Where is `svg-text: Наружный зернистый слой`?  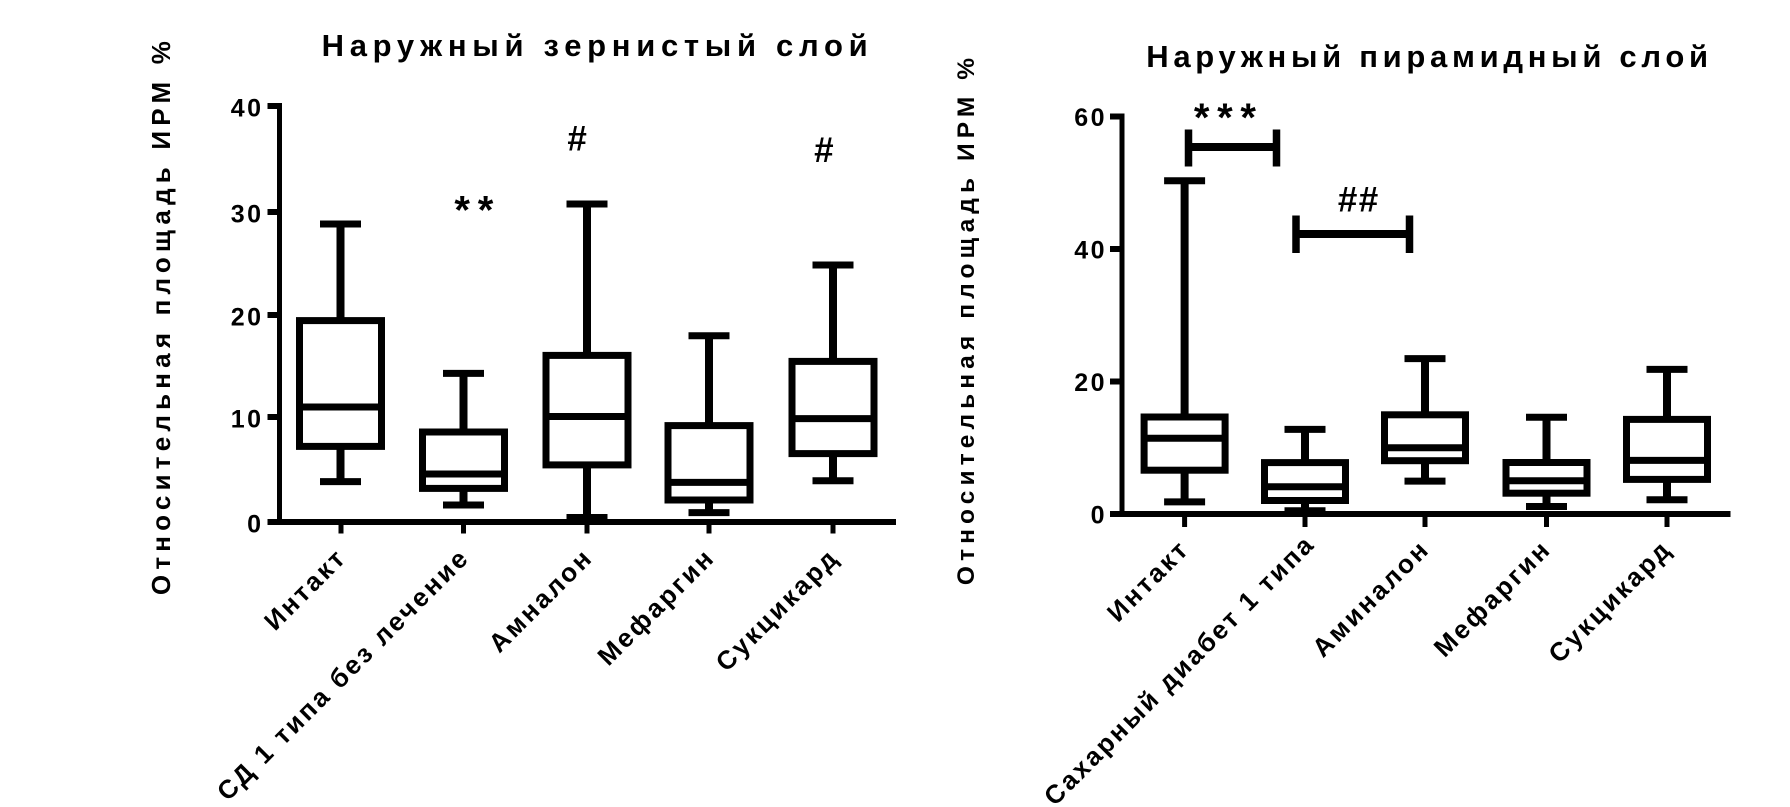
svg-text: Наружный зернистый слой is located at coordinates (598, 45).